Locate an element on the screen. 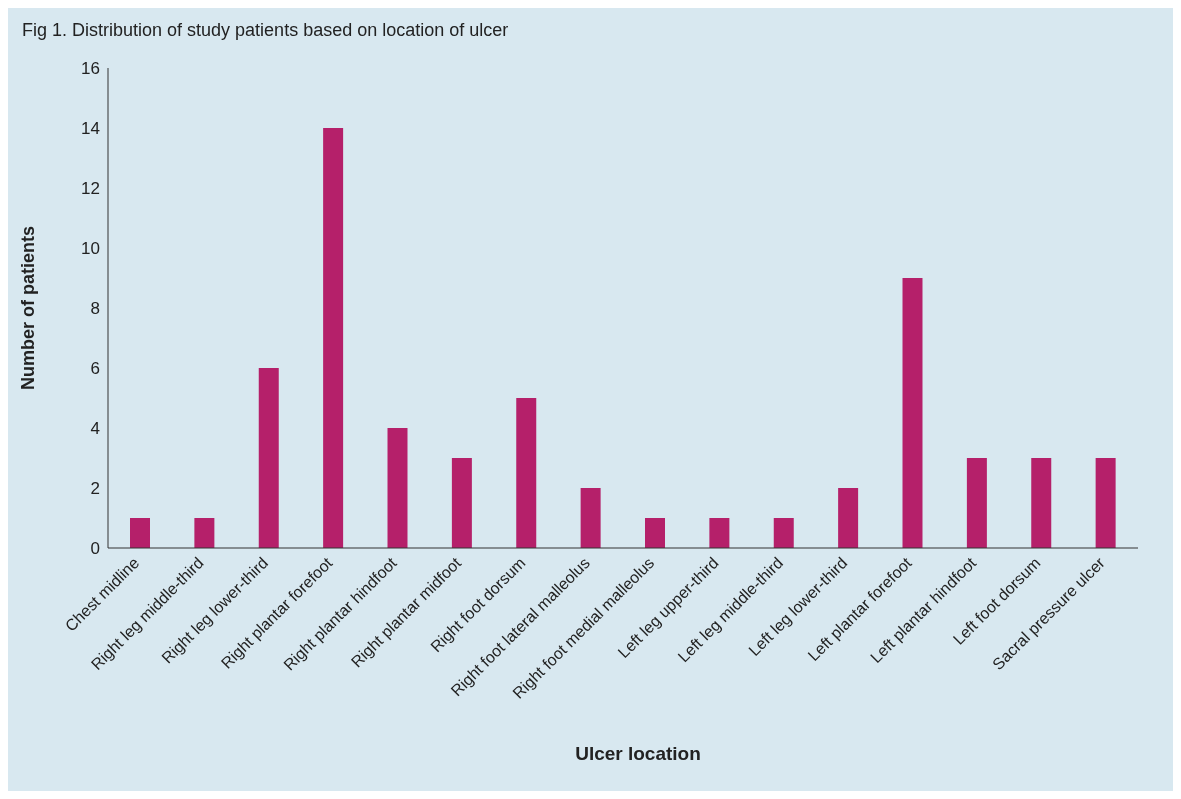 The height and width of the screenshot is (799, 1181). y-tick-label: 4 is located at coordinates (95, 429).